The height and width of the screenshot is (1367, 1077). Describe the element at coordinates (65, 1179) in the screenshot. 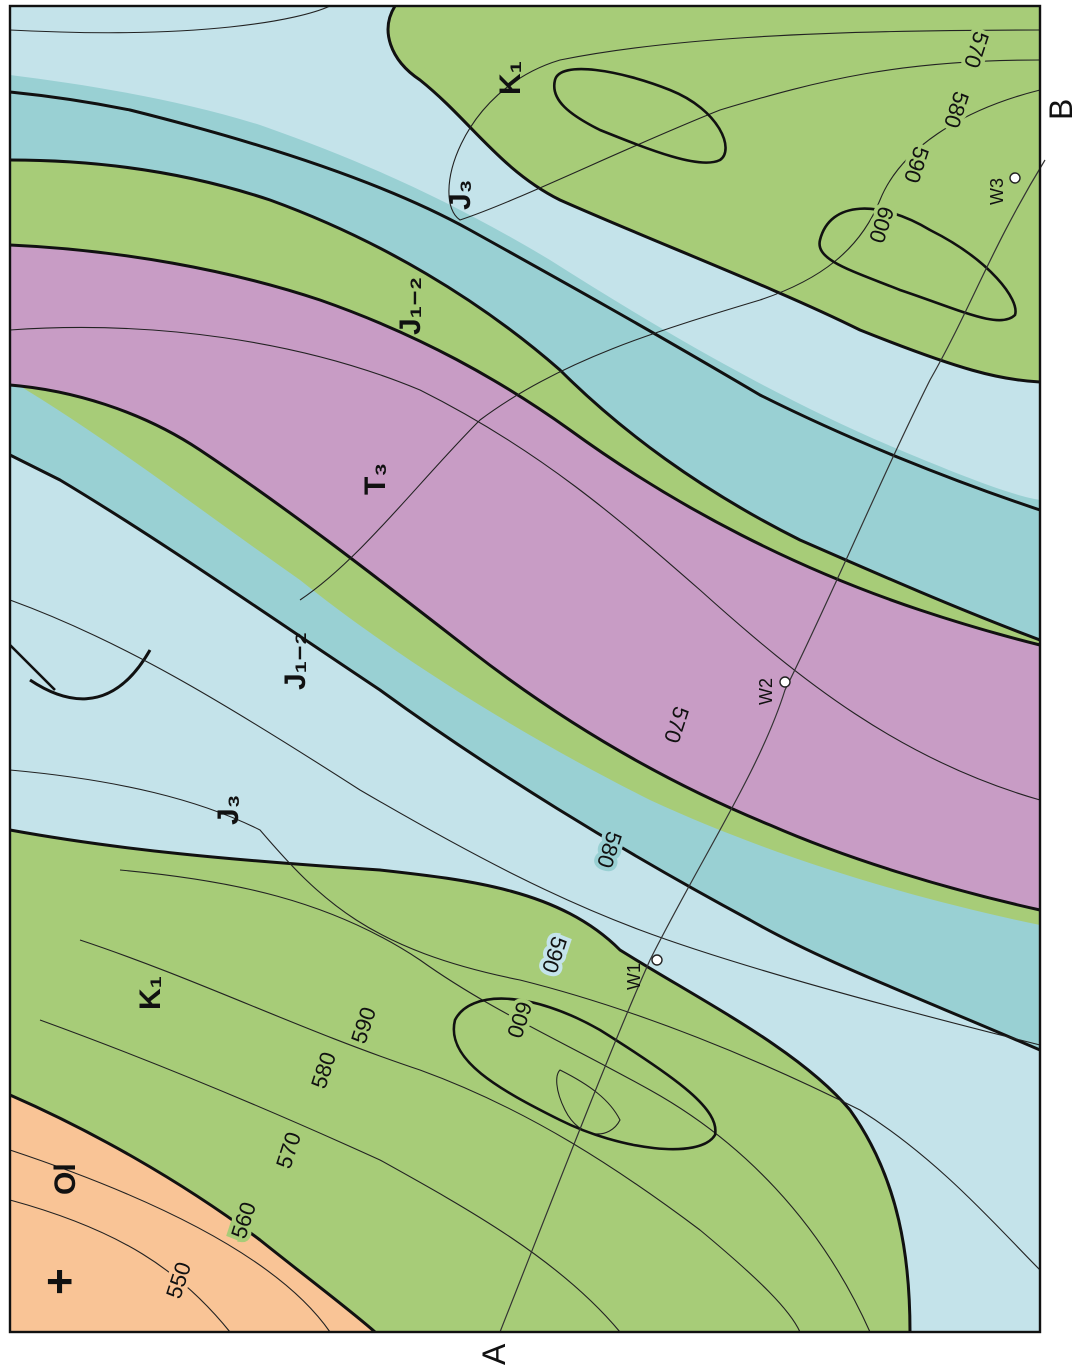

I see `unit-label-ol: Ol` at that location.